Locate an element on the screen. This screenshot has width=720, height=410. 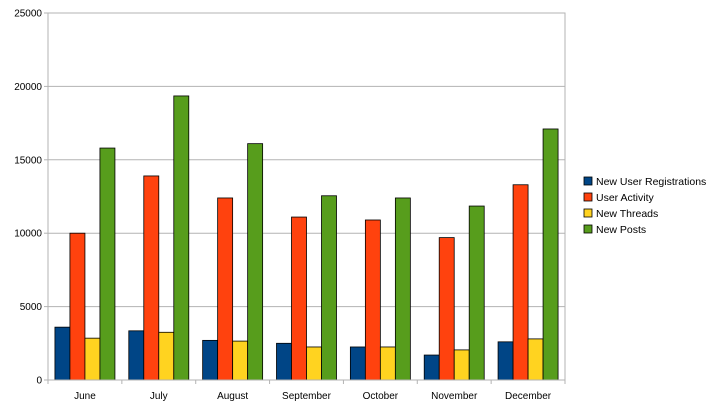
y-tick-label: 0 is located at coordinates (39, 381).